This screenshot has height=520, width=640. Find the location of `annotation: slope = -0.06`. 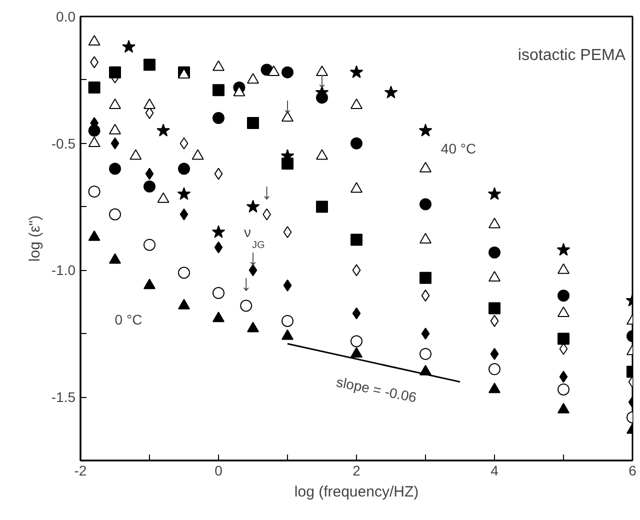

annotation: slope = -0.06 is located at coordinates (376, 390).